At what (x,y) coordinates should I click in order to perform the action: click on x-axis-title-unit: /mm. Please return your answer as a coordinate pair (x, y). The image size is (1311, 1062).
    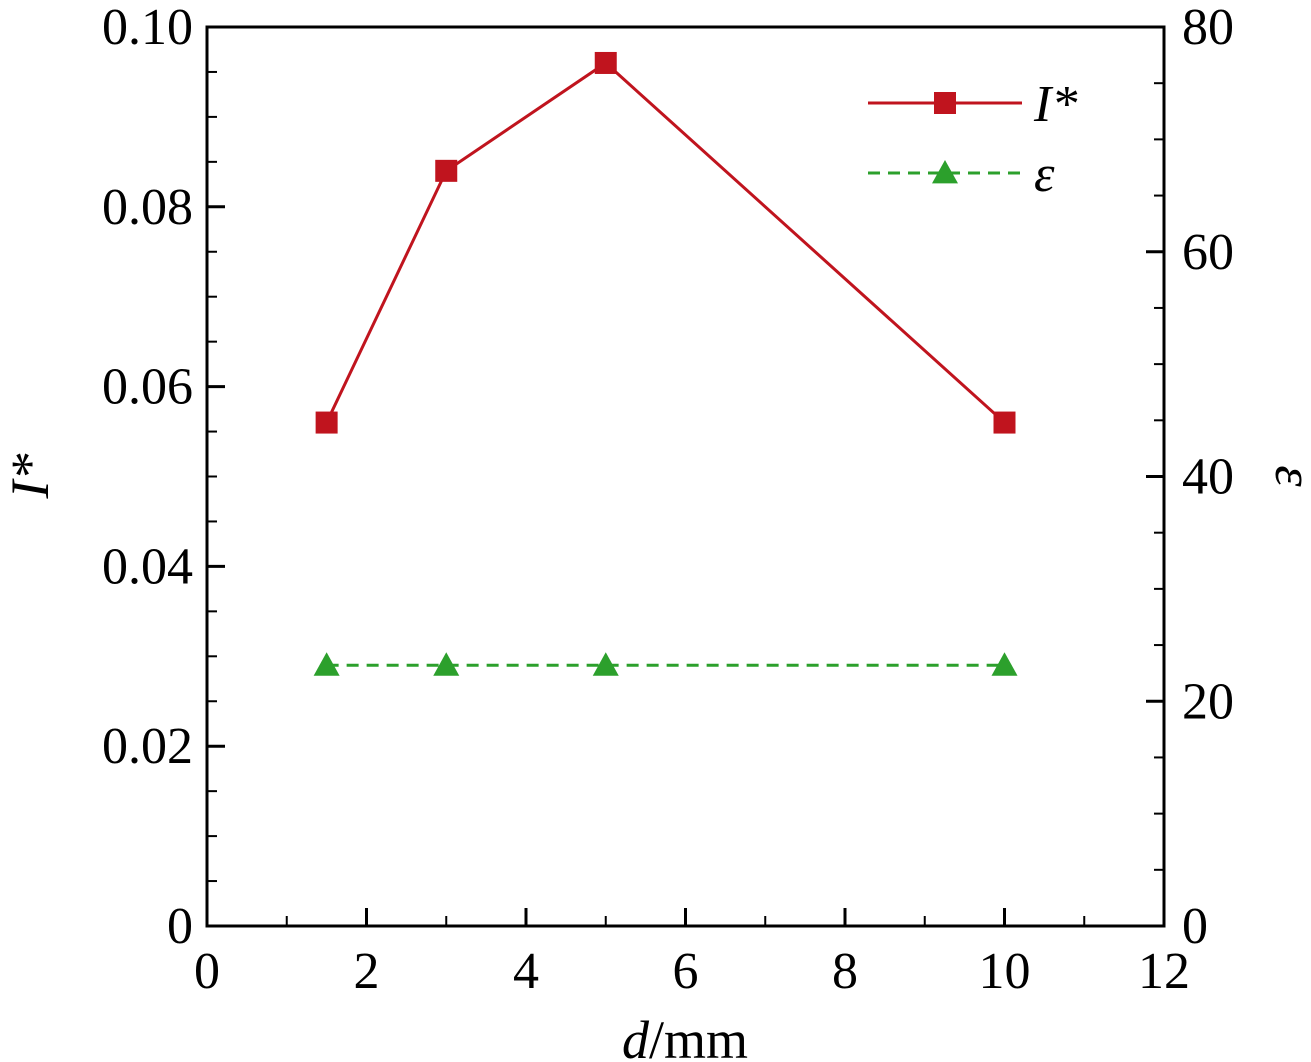
    Looking at the image, I should click on (698, 1036).